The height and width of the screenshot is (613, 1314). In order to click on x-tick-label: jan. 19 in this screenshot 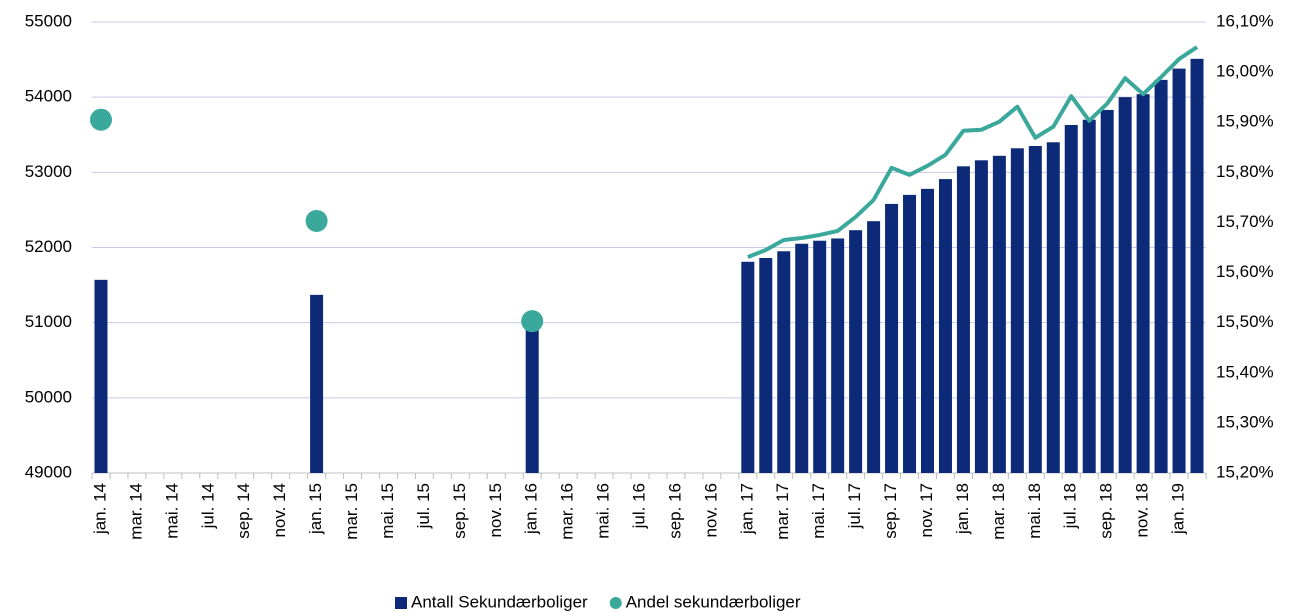, I will do `click(1178, 509)`.